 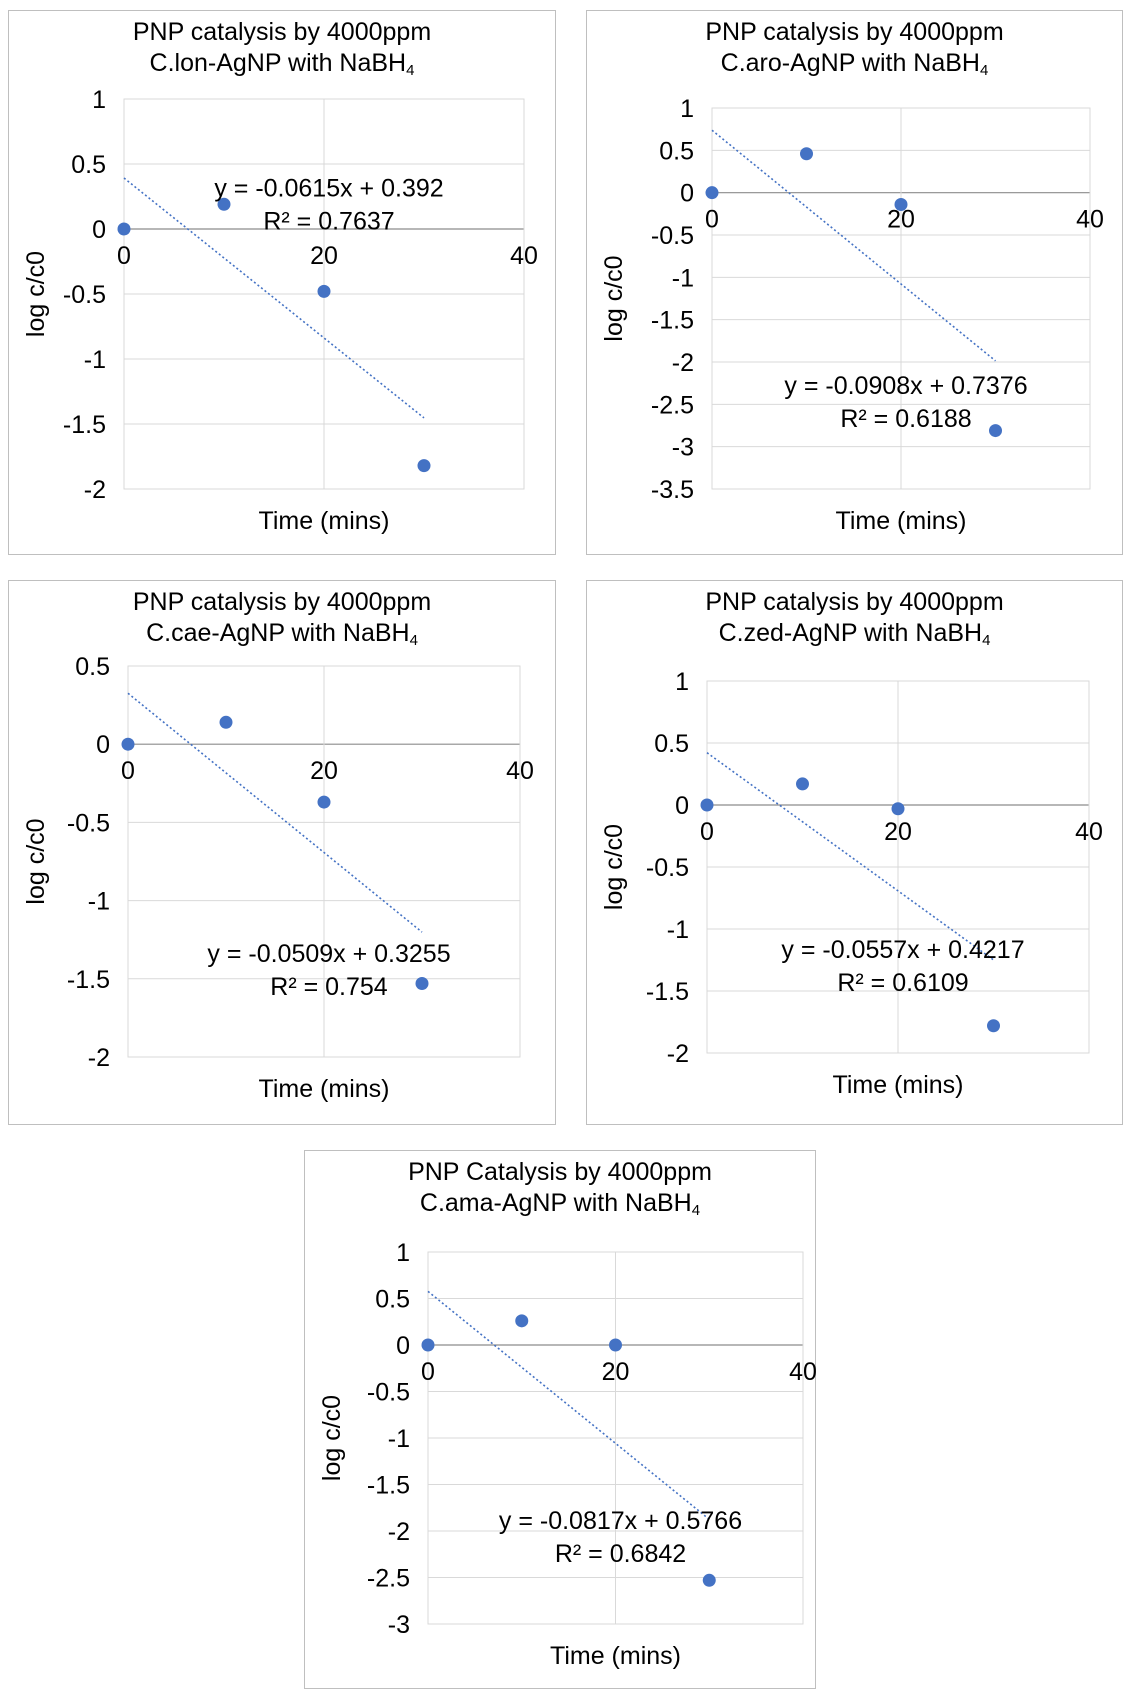 What do you see at coordinates (328, 222) in the screenshot?
I see `r-squared-label: R² = 0.7637` at bounding box center [328, 222].